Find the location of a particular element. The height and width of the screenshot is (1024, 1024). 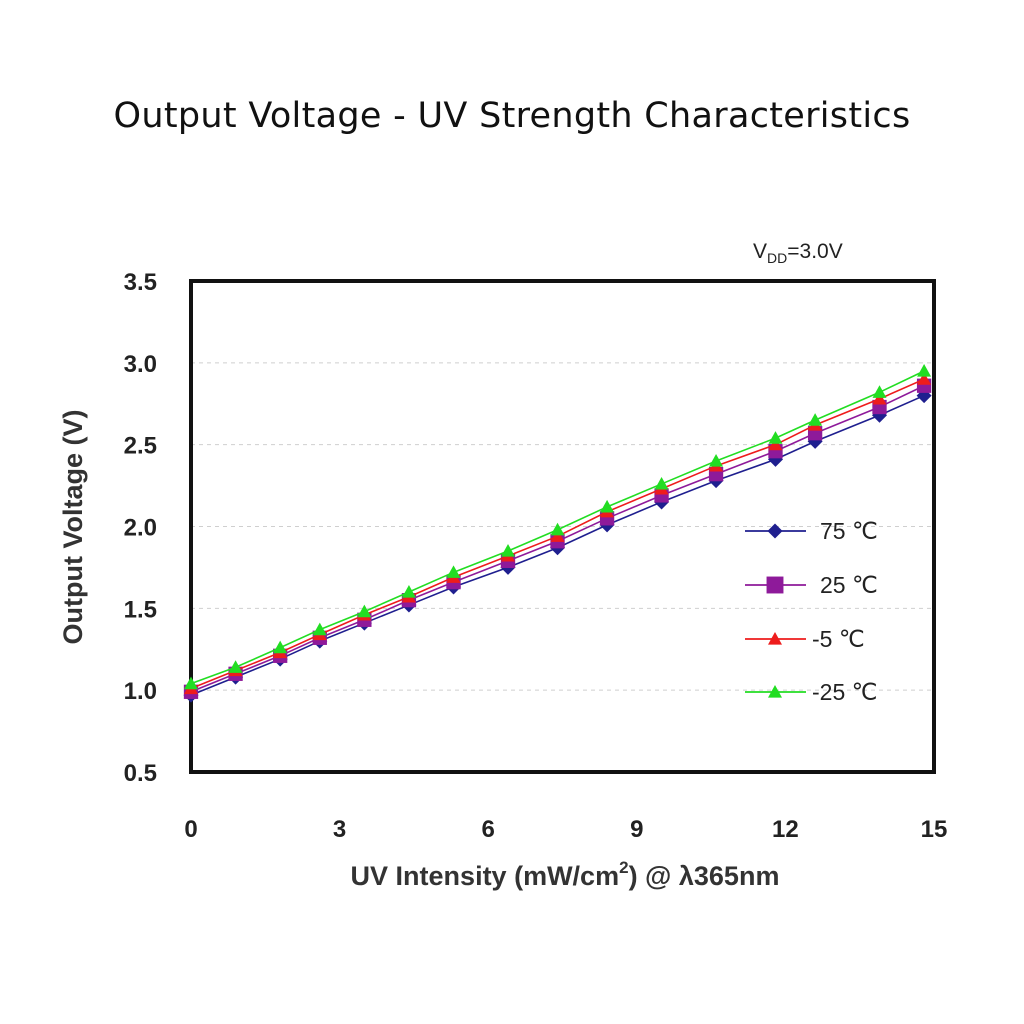

y-tick-label: 2.0 is located at coordinates (140, 528).